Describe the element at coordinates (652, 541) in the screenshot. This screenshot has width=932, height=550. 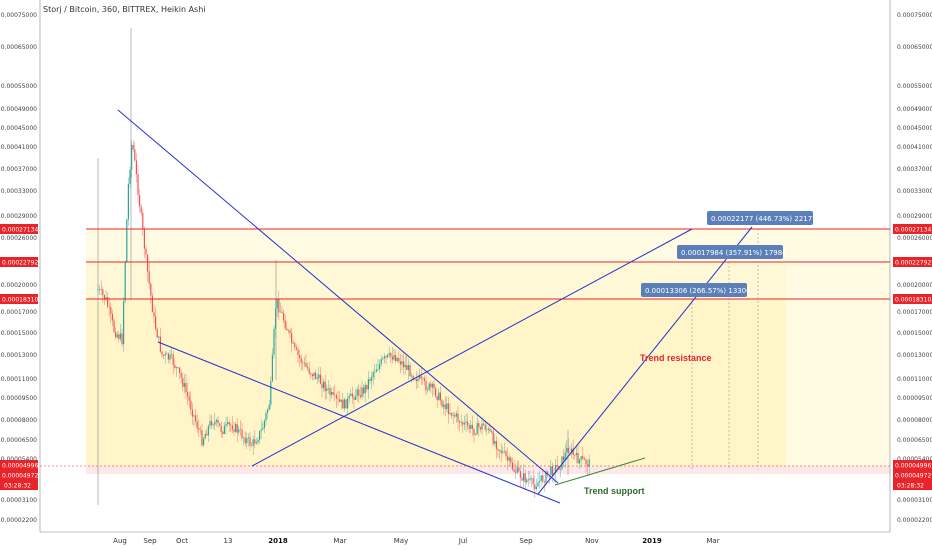
I see `x-tick-label: 2019` at that location.